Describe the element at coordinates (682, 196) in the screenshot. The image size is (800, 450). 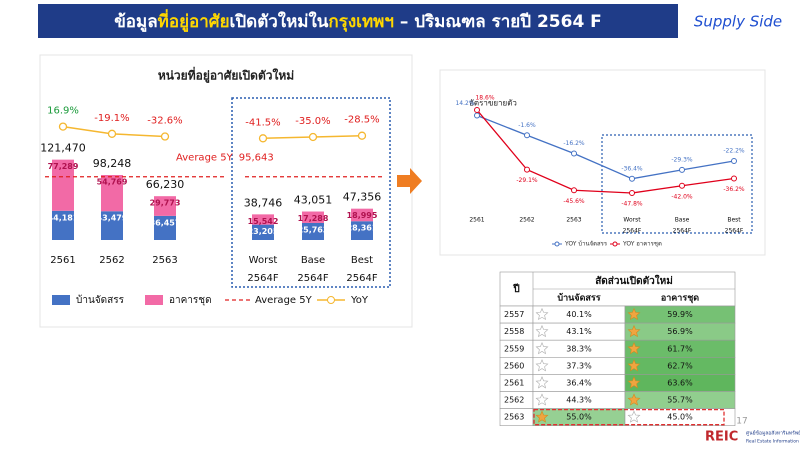
I see `value-label: -42.0%` at that location.